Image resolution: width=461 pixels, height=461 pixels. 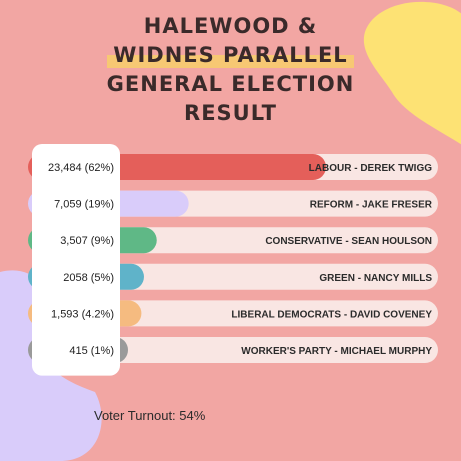 I want to click on title-line-1: HALEWOOD &, so click(x=230, y=26).